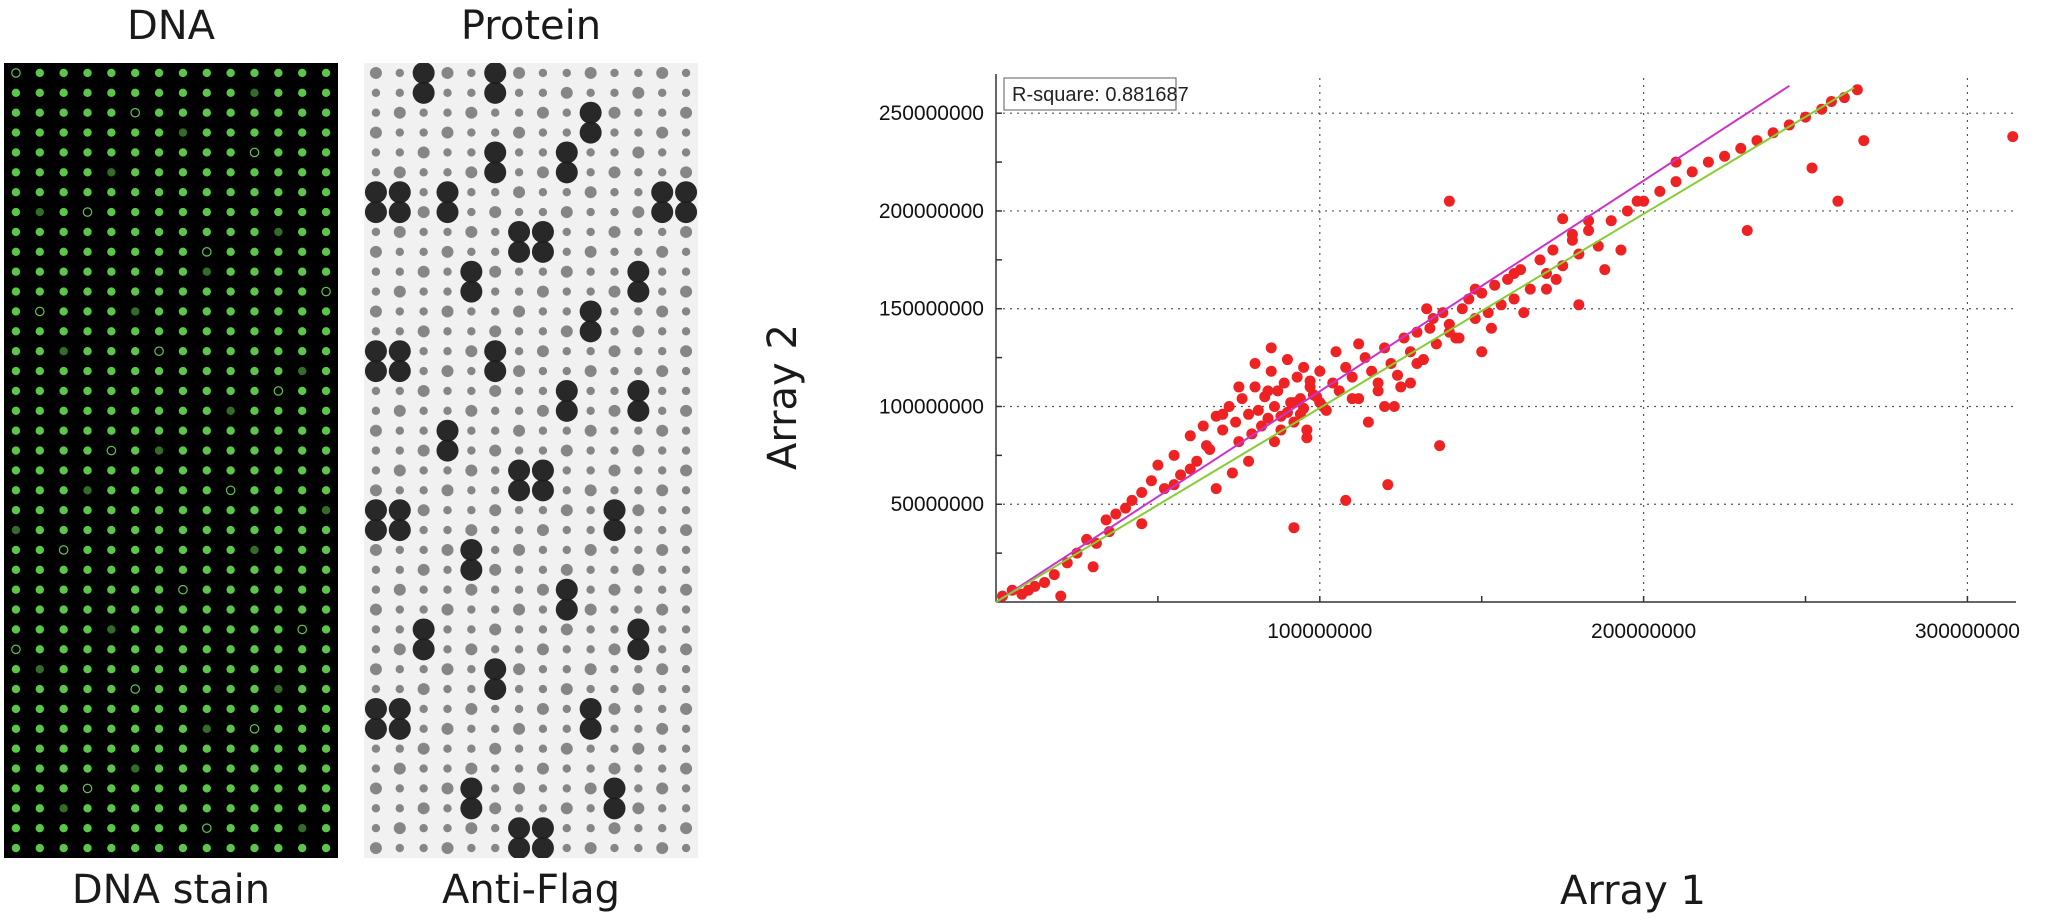 Image resolution: width=2056 pixels, height=920 pixels. What do you see at coordinates (531, 890) in the screenshot?
I see `protein-bottom-label: Anti-Flag` at bounding box center [531, 890].